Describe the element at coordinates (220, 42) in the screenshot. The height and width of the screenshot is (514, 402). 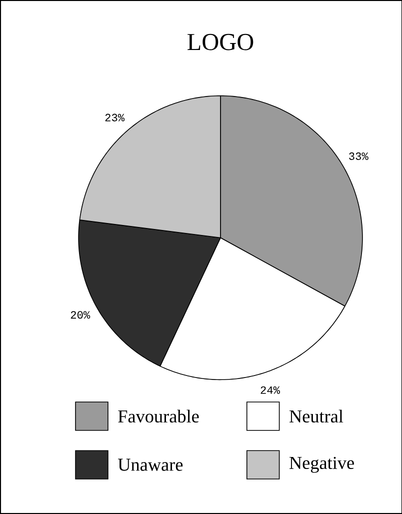
I see `chart-title: LOGO` at that location.